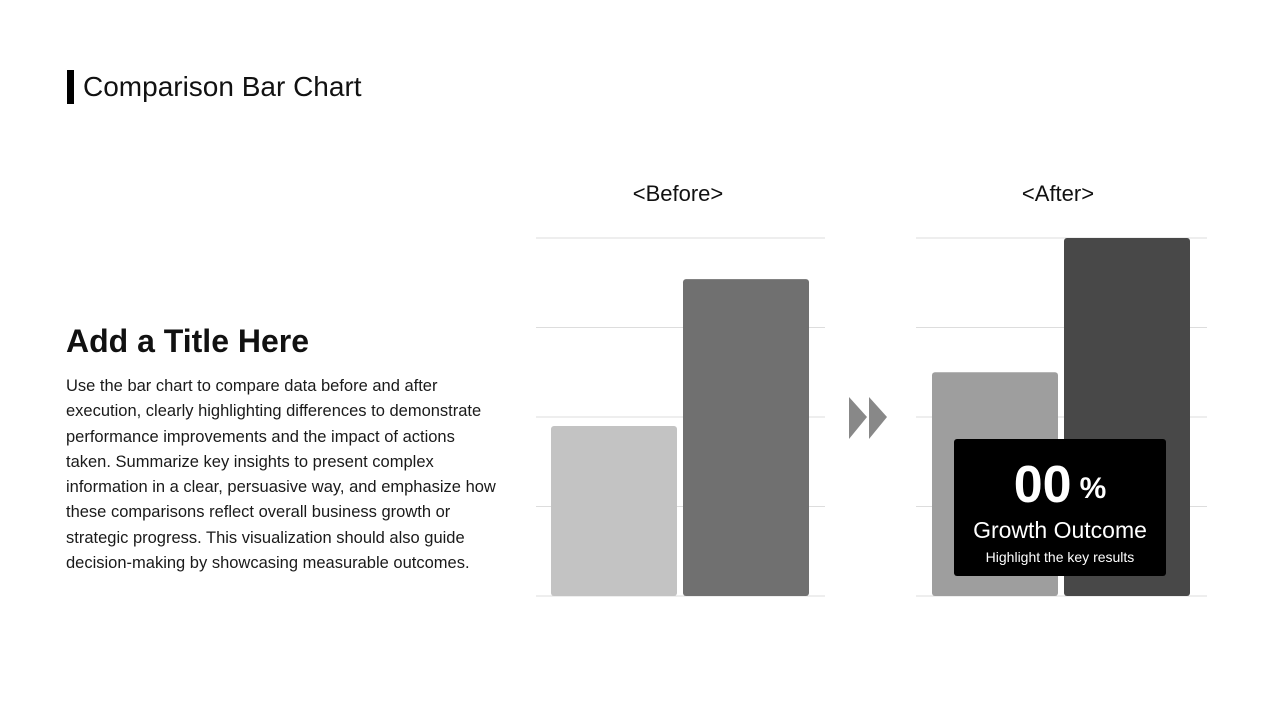 This screenshot has height=720, width=1280. Describe the element at coordinates (680, 437) in the screenshot. I see `before-bars` at that location.